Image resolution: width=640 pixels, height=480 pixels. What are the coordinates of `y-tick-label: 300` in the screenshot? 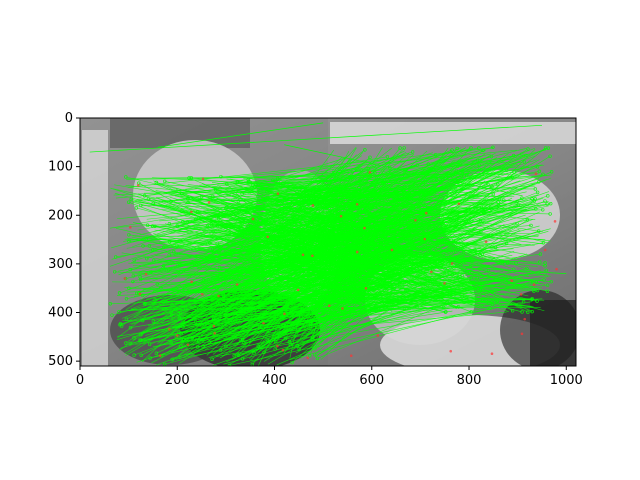 It's located at (60, 264).